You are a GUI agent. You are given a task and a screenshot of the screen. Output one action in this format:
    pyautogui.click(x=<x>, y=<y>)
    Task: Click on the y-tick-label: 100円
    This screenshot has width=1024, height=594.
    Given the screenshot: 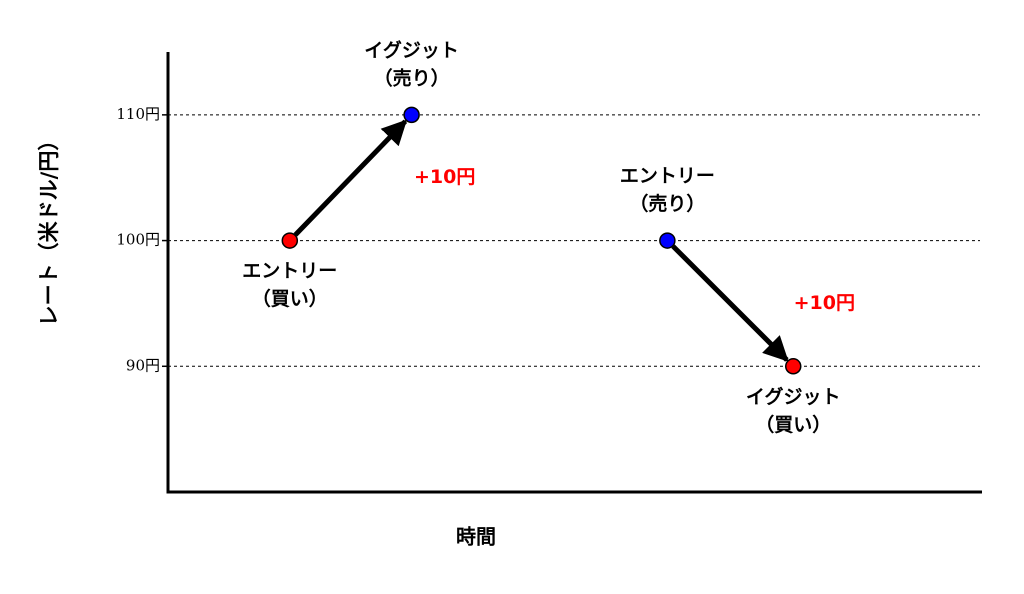 What is the action you would take?
    pyautogui.click(x=138, y=240)
    